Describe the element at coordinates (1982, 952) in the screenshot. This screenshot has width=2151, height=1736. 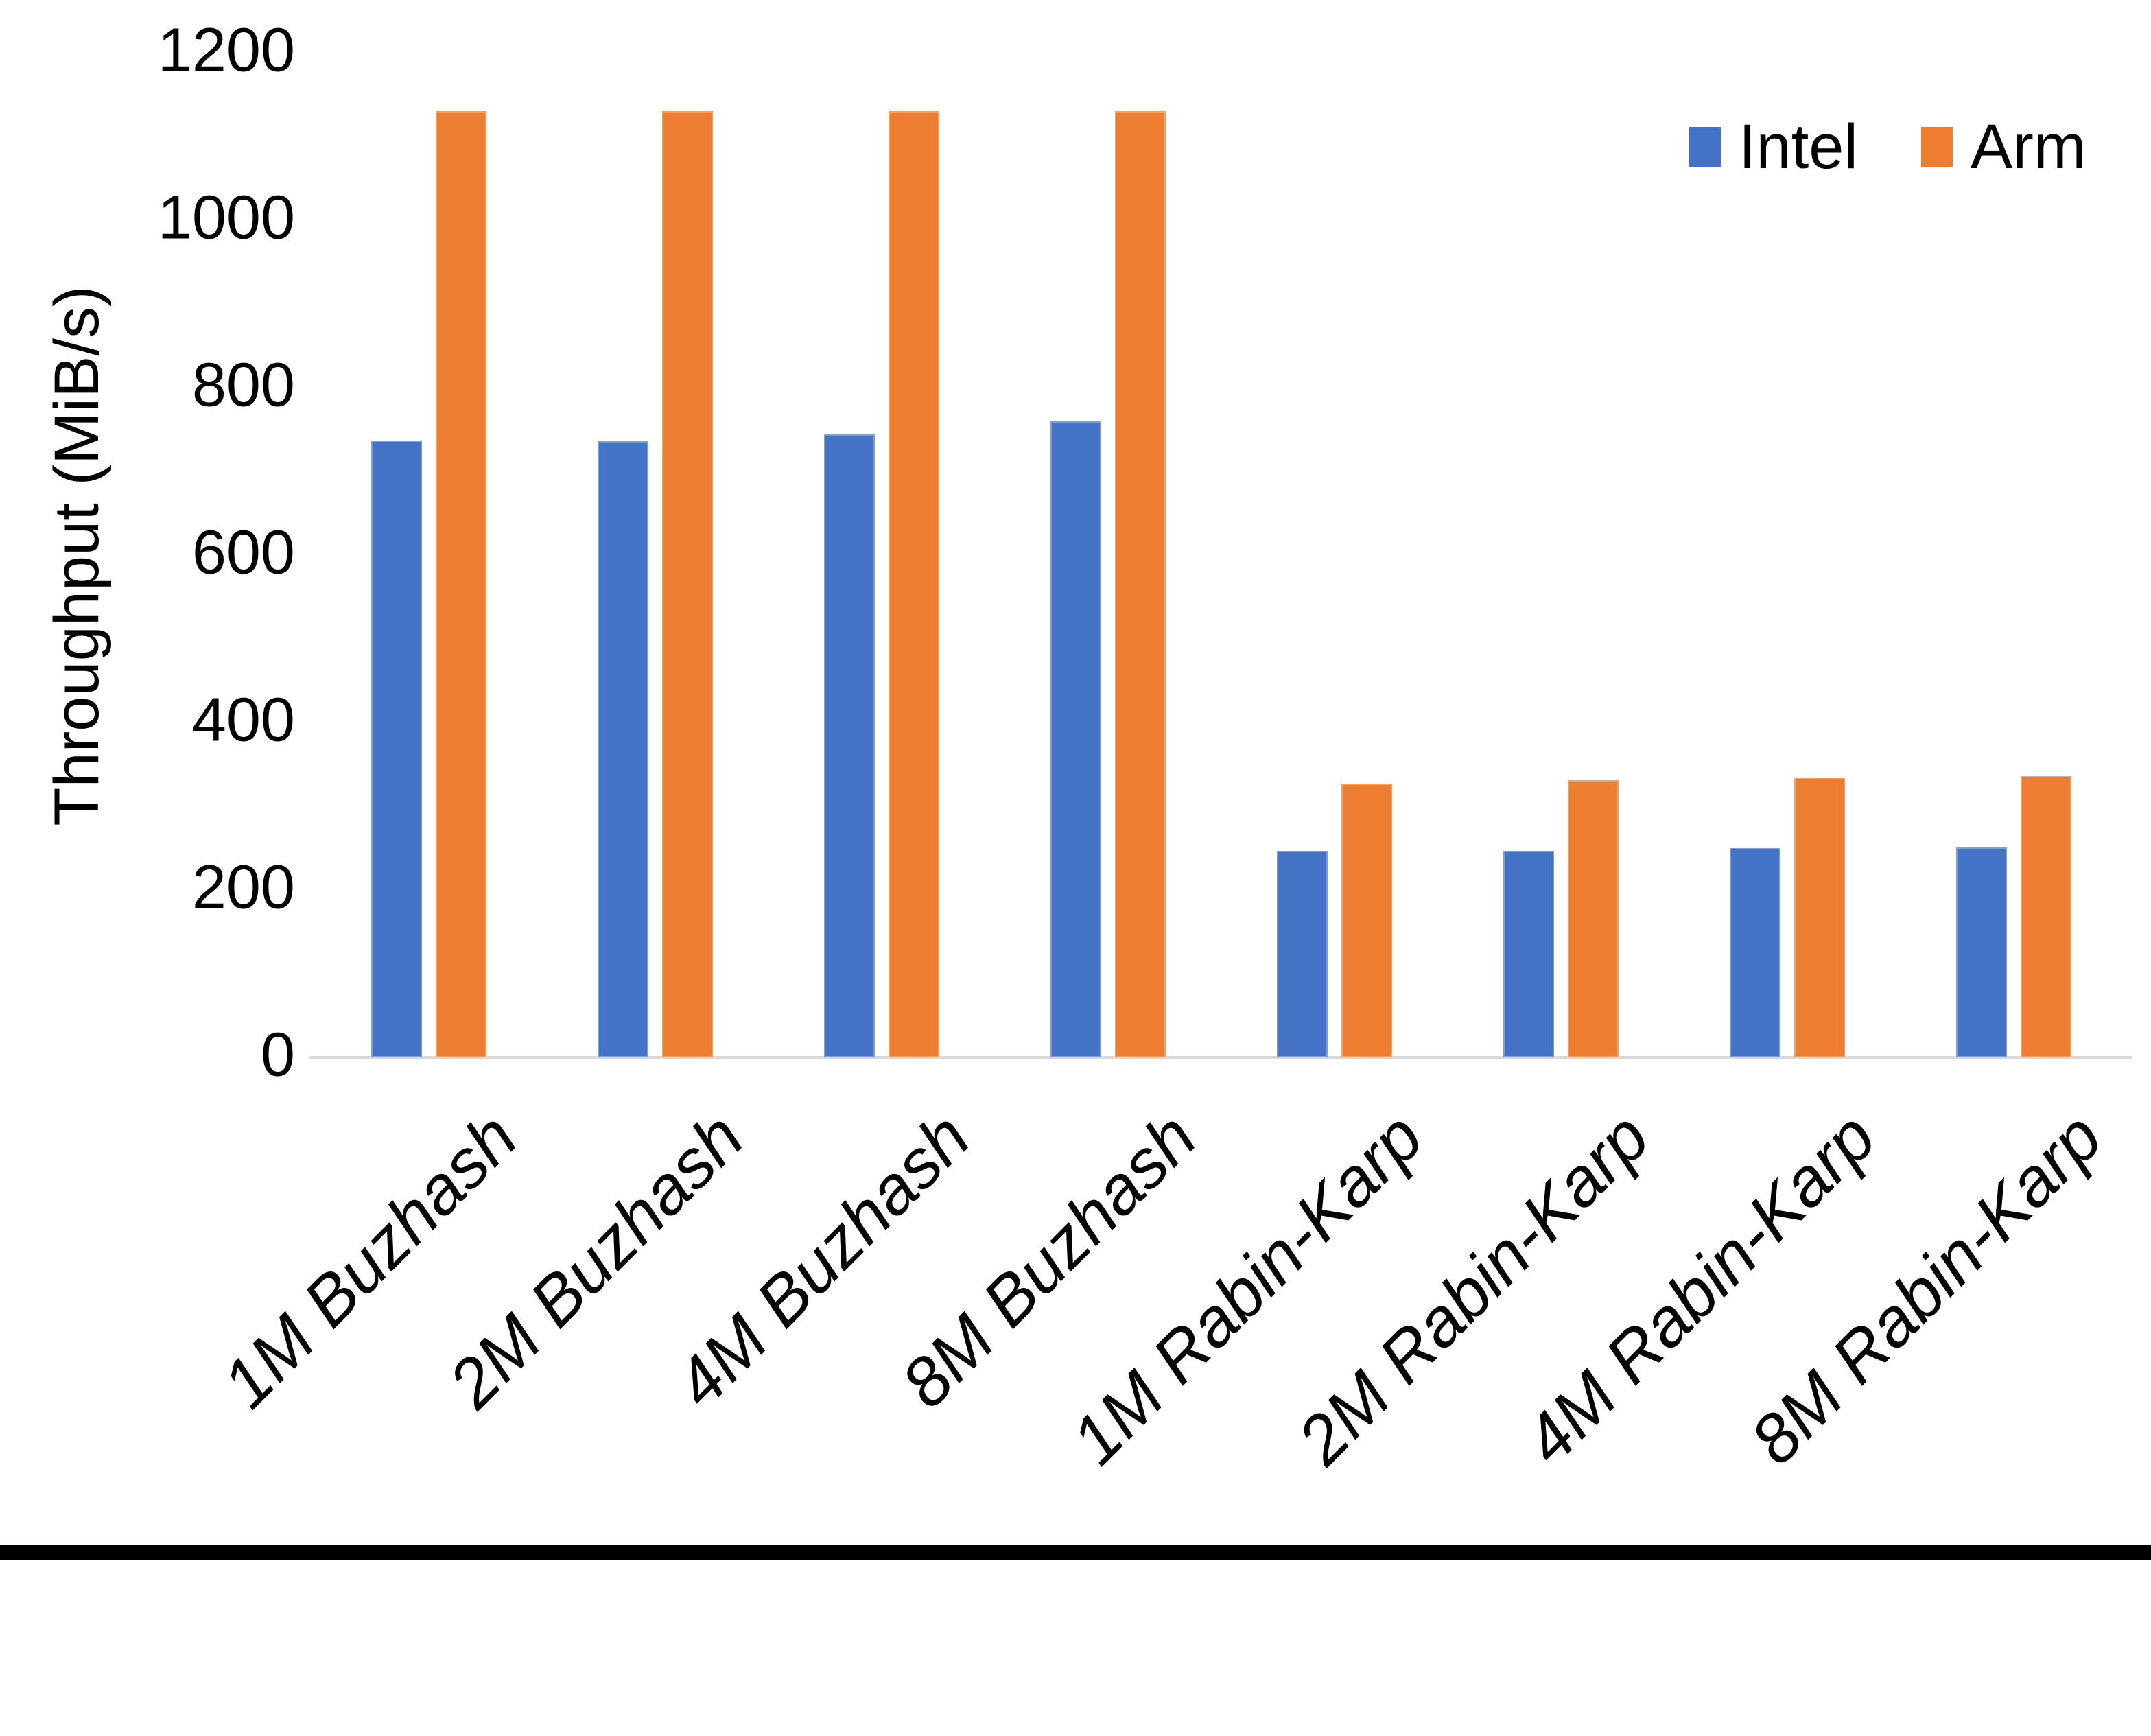
I see `bar-intel-8m-rabin-karp` at that location.